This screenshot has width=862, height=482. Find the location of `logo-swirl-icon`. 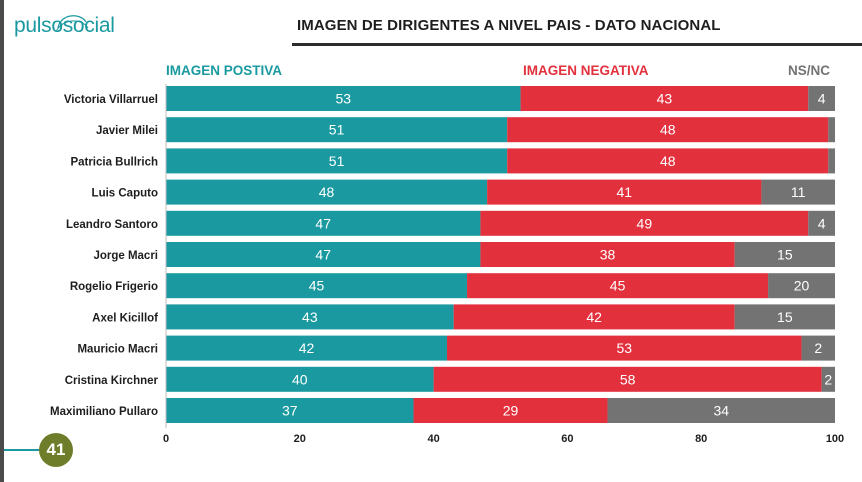

logo-swirl-icon is located at coordinates (72, 24).